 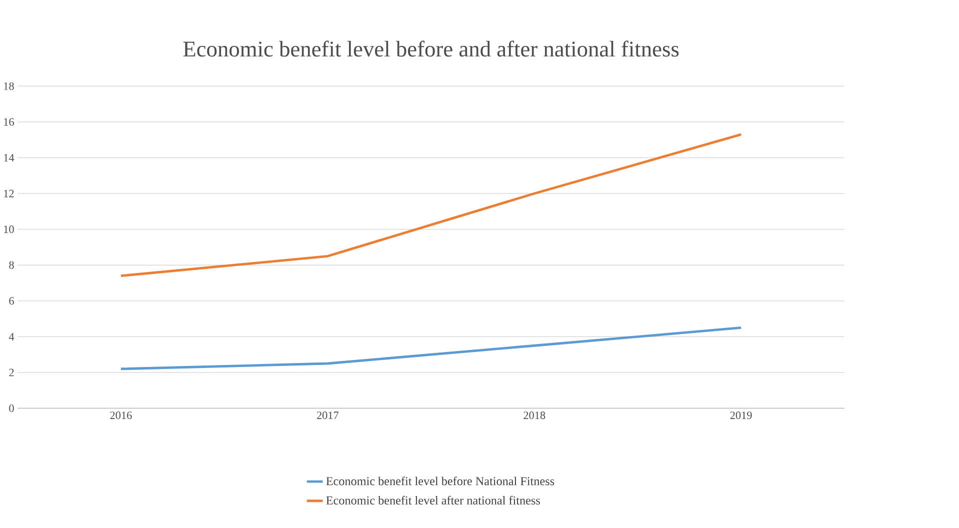 I want to click on x-tick-label: 2017, so click(x=327, y=416).